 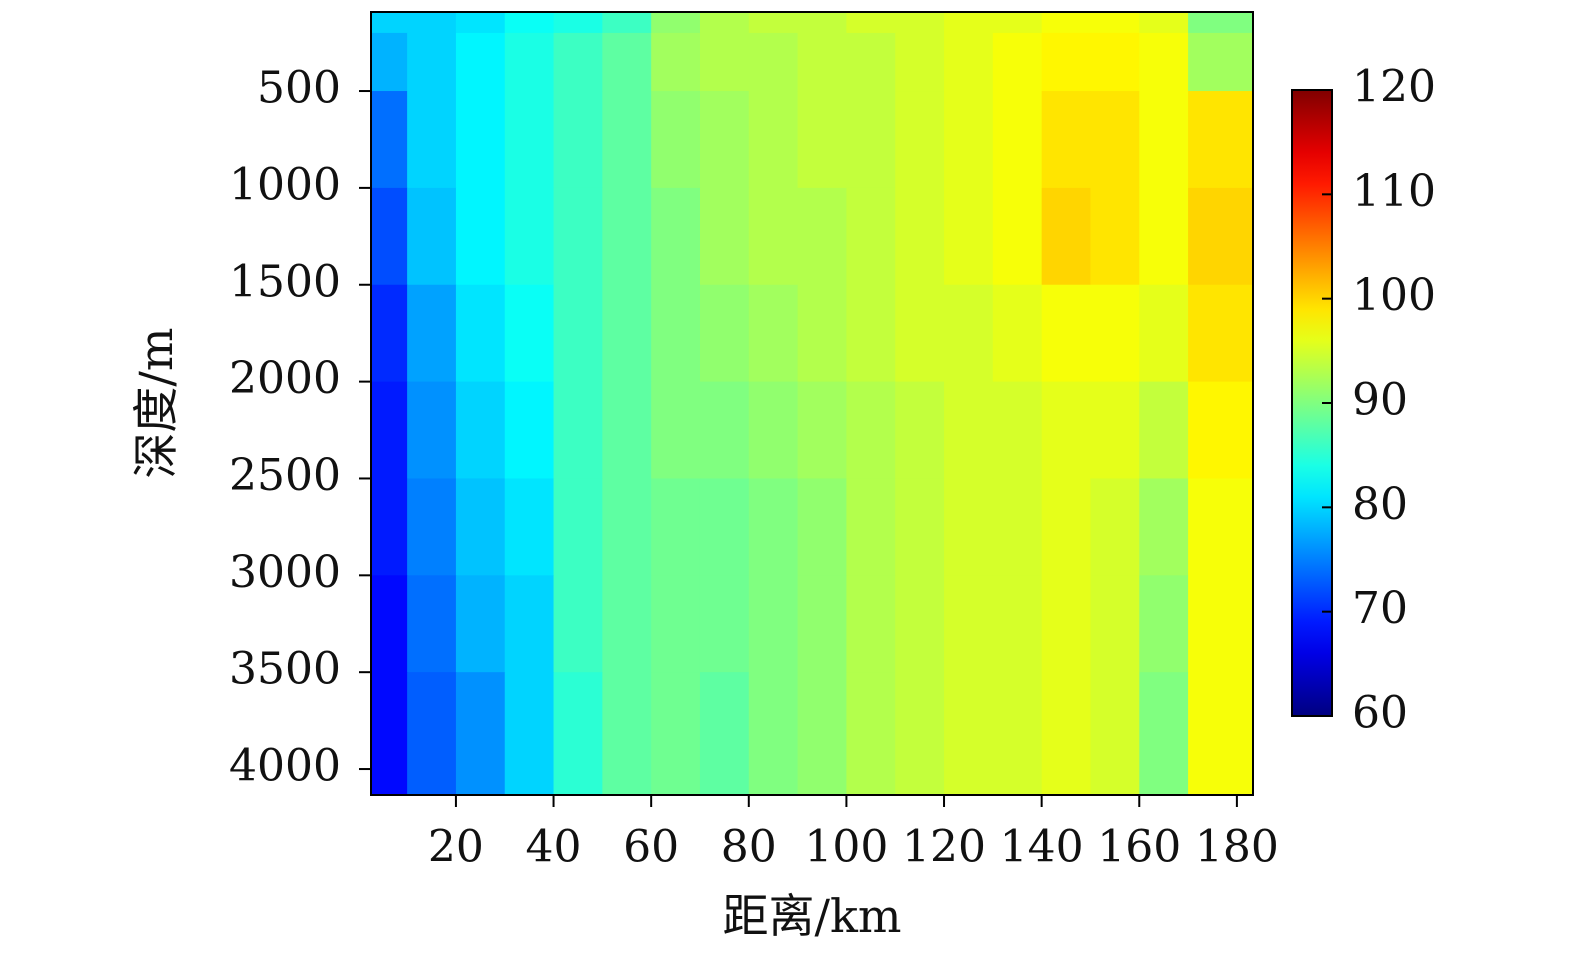 What do you see at coordinates (1380, 504) in the screenshot?
I see `colorbar-tick-label: 80` at bounding box center [1380, 504].